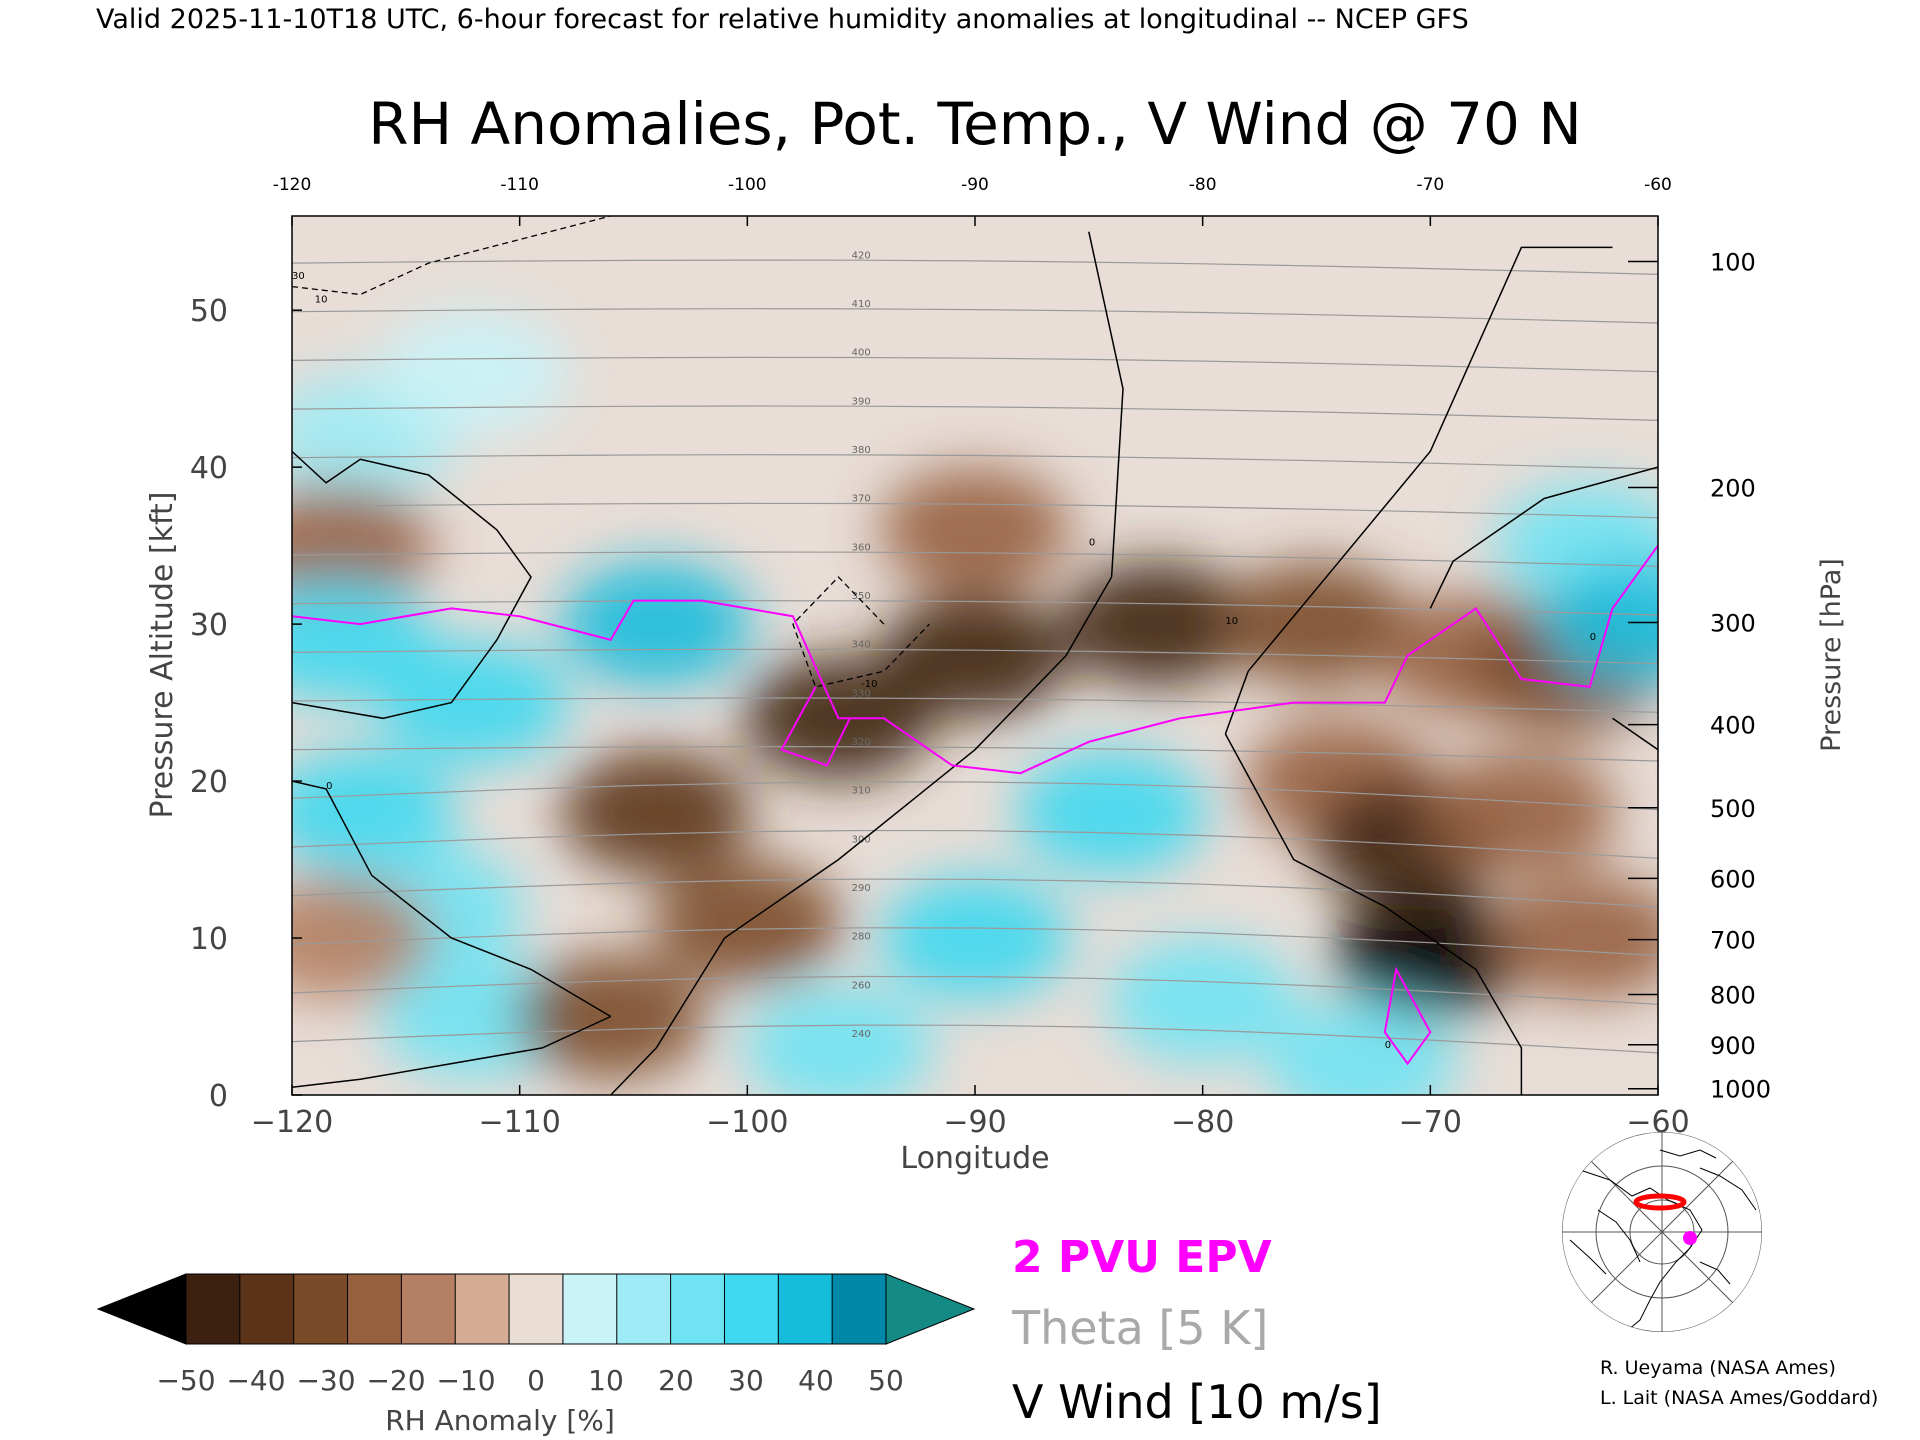 The image size is (1920, 1440). I want to click on pressure-tick-label: 200, so click(1733, 489).